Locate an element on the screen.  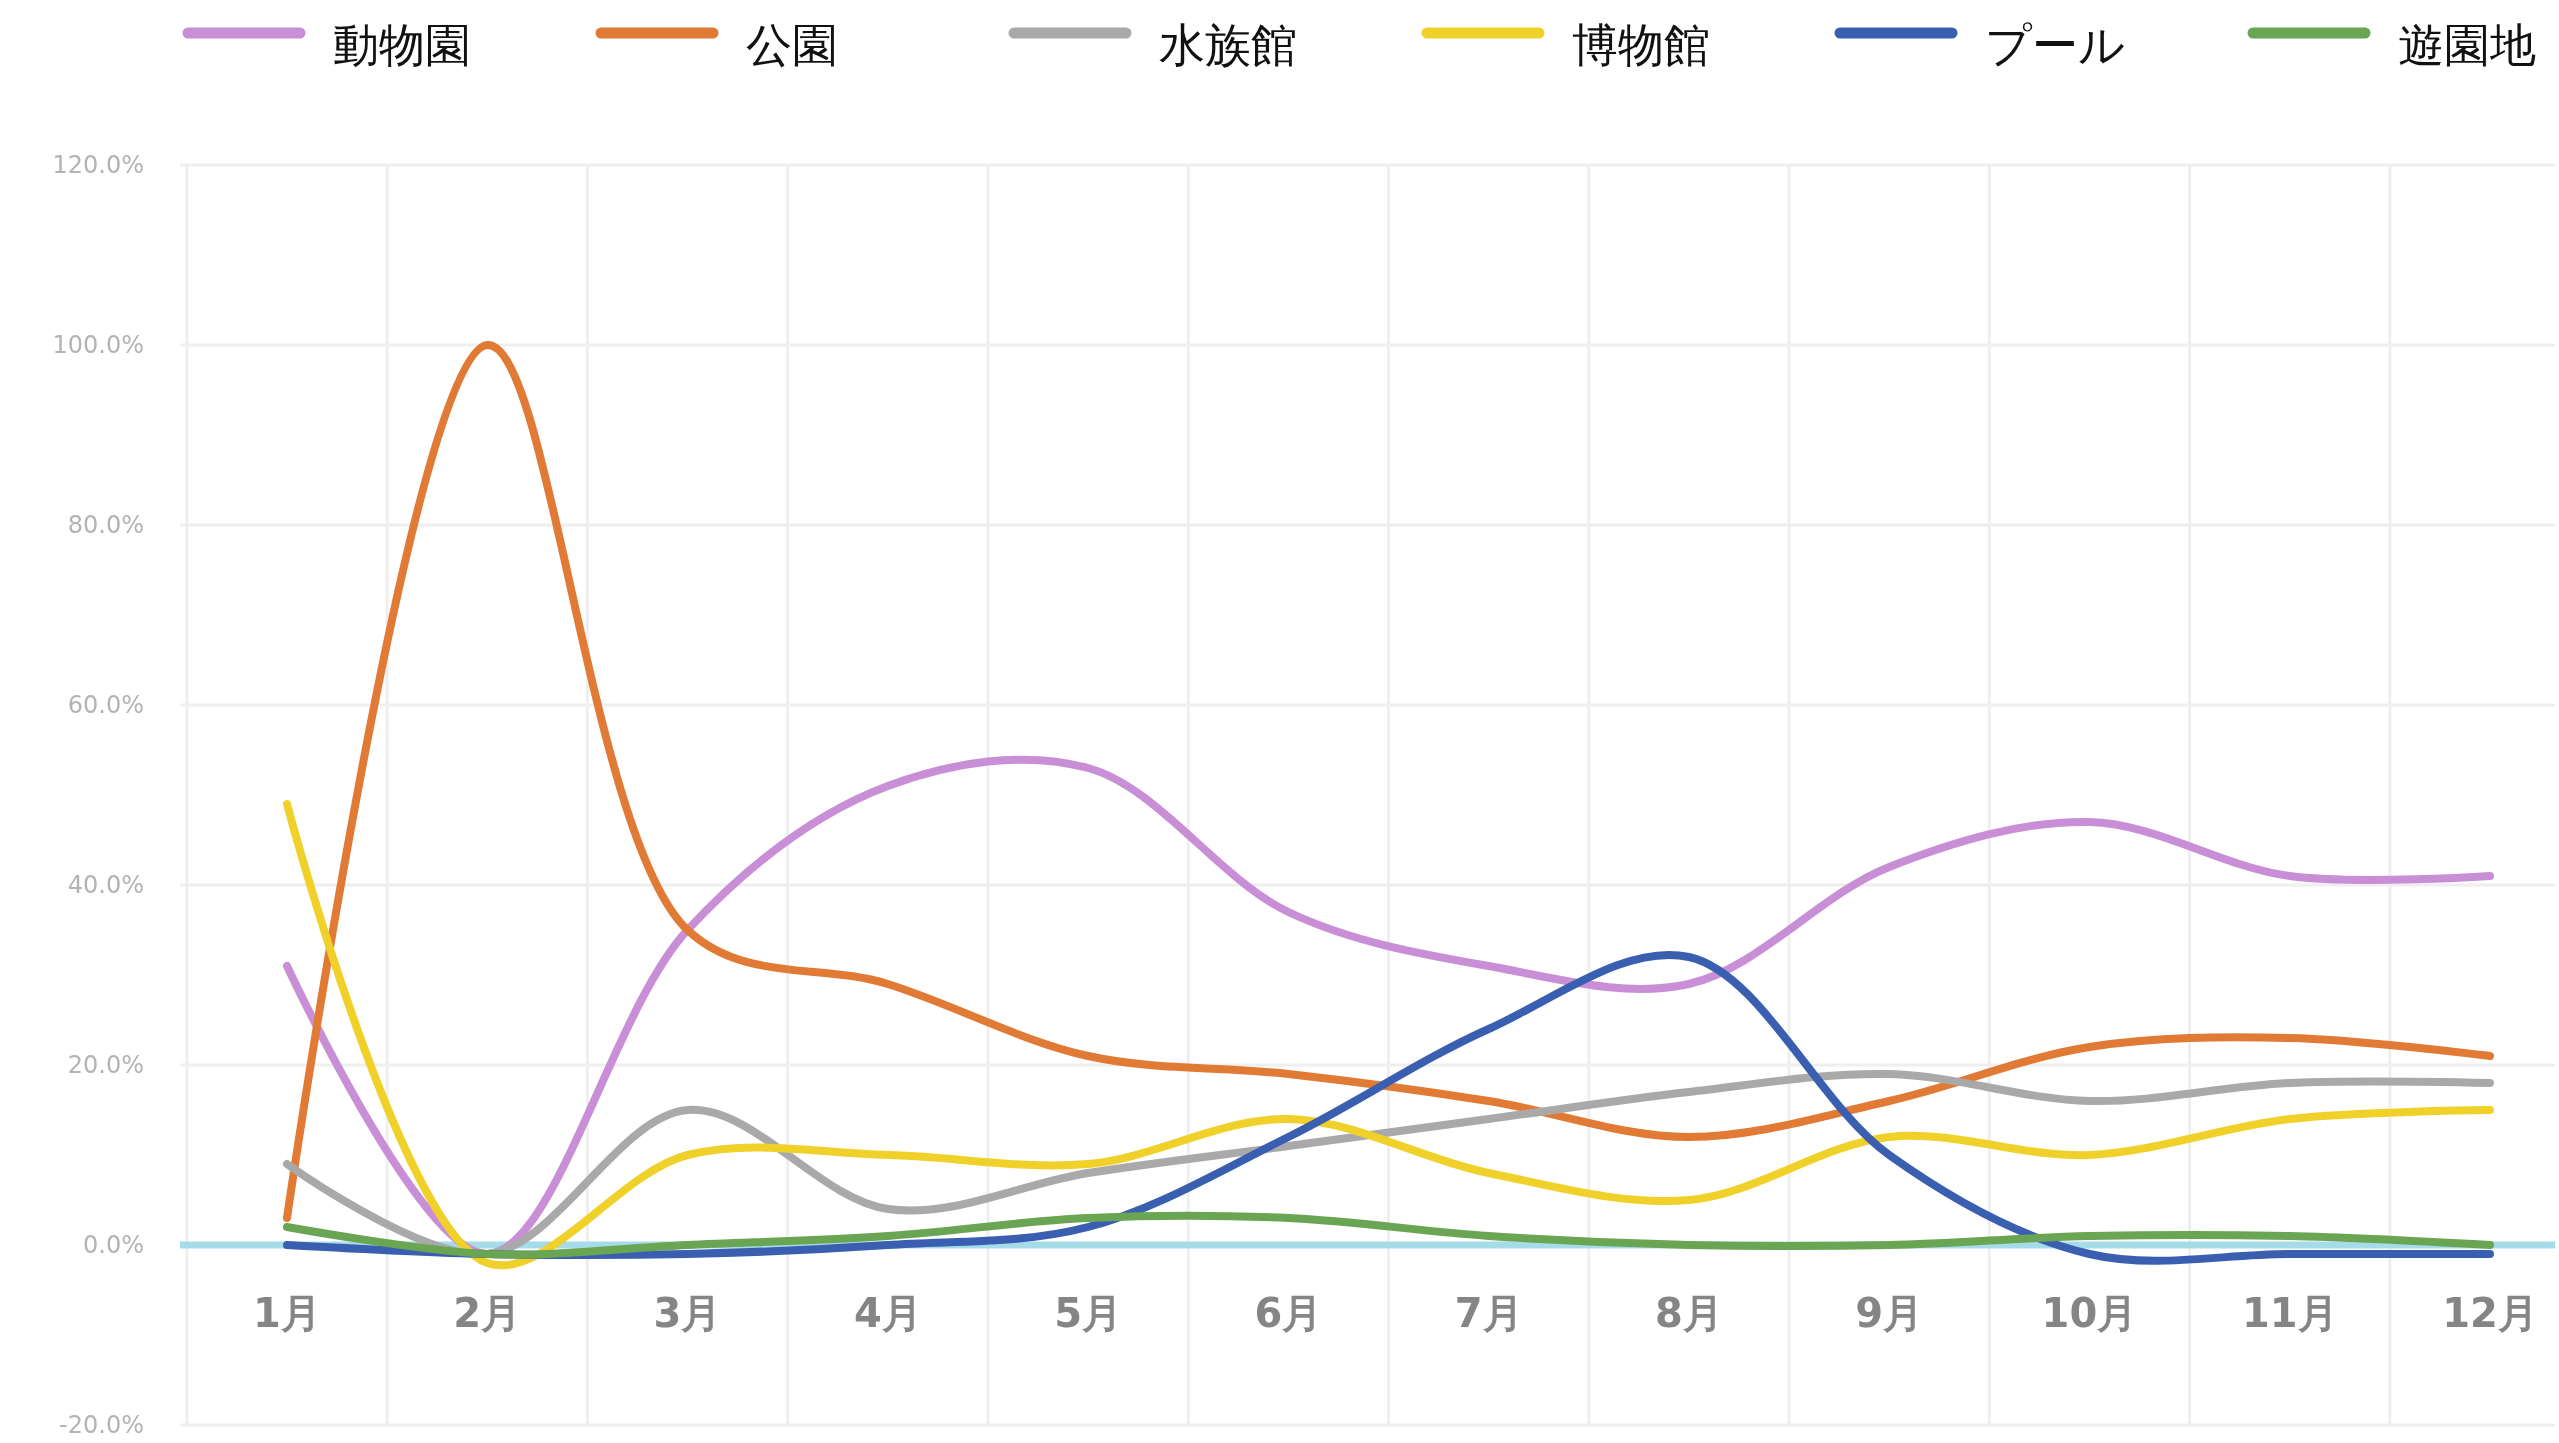
x-tick-label: 2月 is located at coordinates (487, 1313).